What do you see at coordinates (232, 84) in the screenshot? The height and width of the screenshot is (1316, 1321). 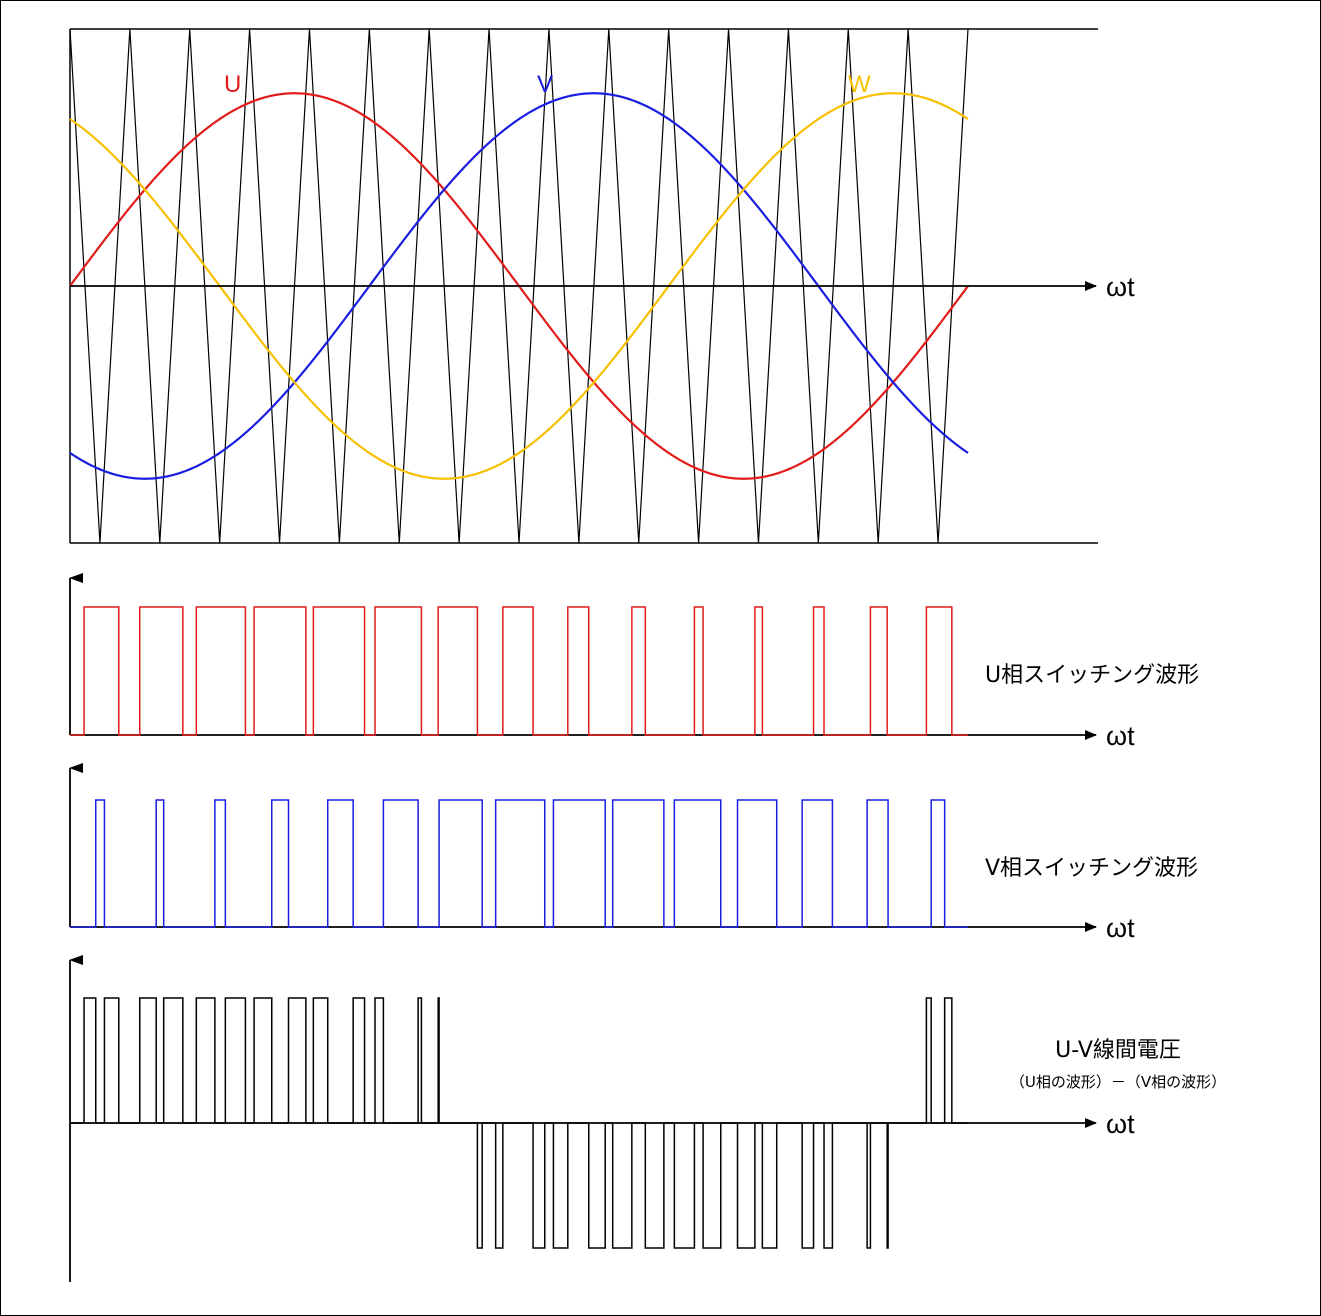 I see `phase-label-u: U` at bounding box center [232, 84].